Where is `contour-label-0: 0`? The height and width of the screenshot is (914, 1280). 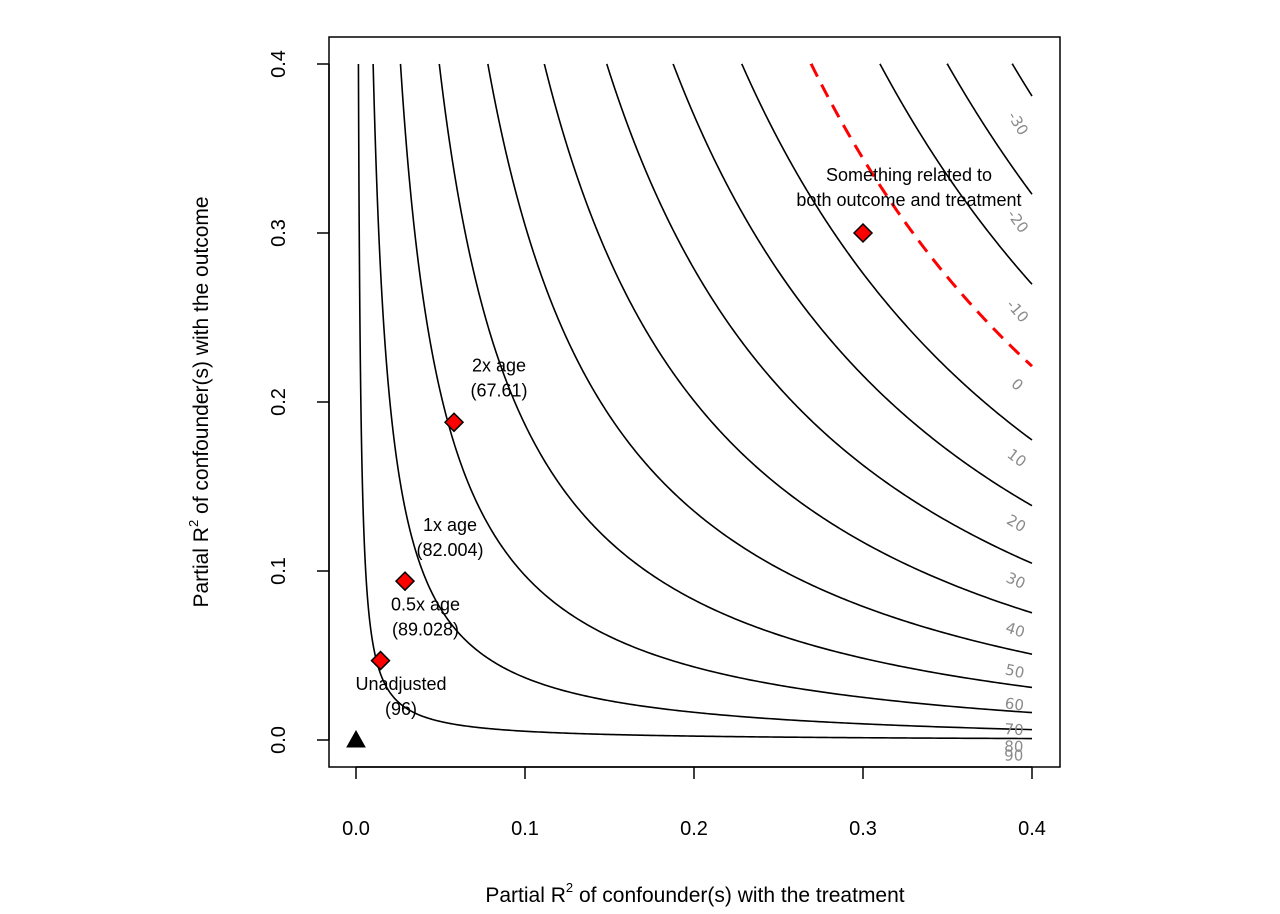
contour-label-0: 0 is located at coordinates (1016, 385).